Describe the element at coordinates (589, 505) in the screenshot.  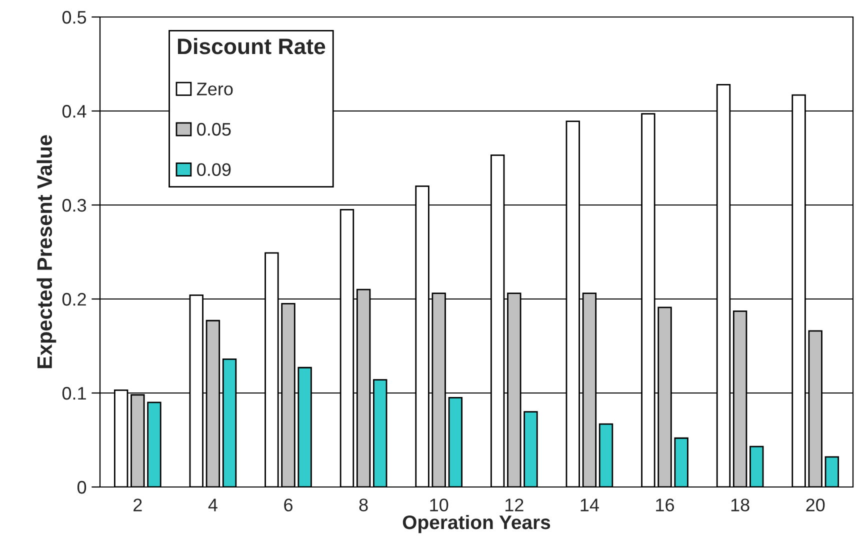
I see `x-tick-label: 14` at that location.